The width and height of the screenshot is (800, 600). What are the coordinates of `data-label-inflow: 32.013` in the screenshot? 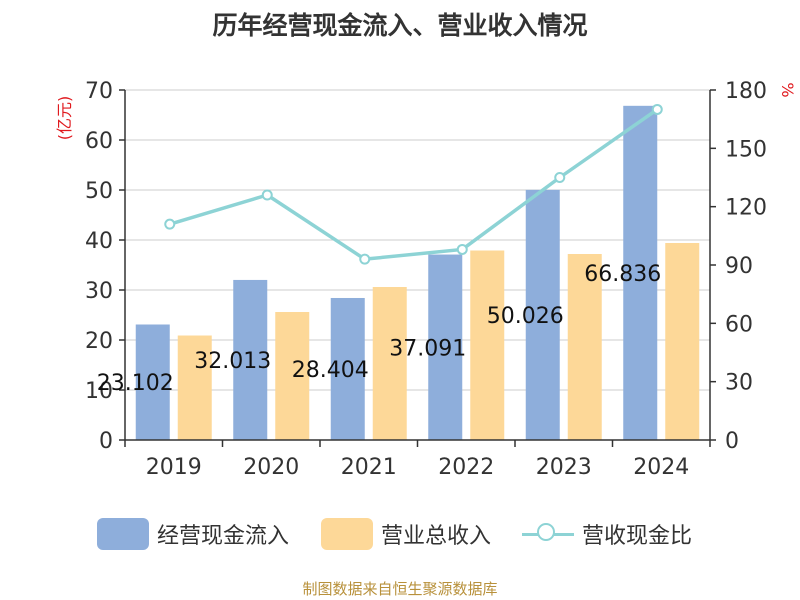 It's located at (232, 361).